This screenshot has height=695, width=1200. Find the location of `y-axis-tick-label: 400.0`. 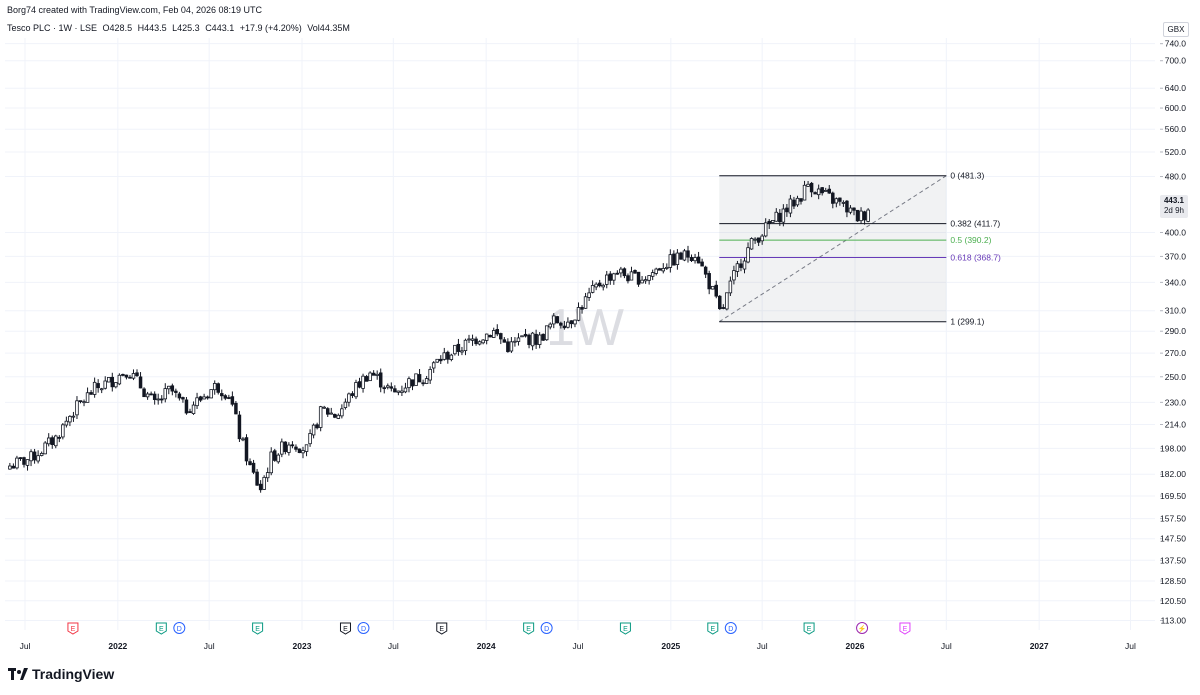

y-axis-tick-label: 400.0 is located at coordinates (1176, 233).